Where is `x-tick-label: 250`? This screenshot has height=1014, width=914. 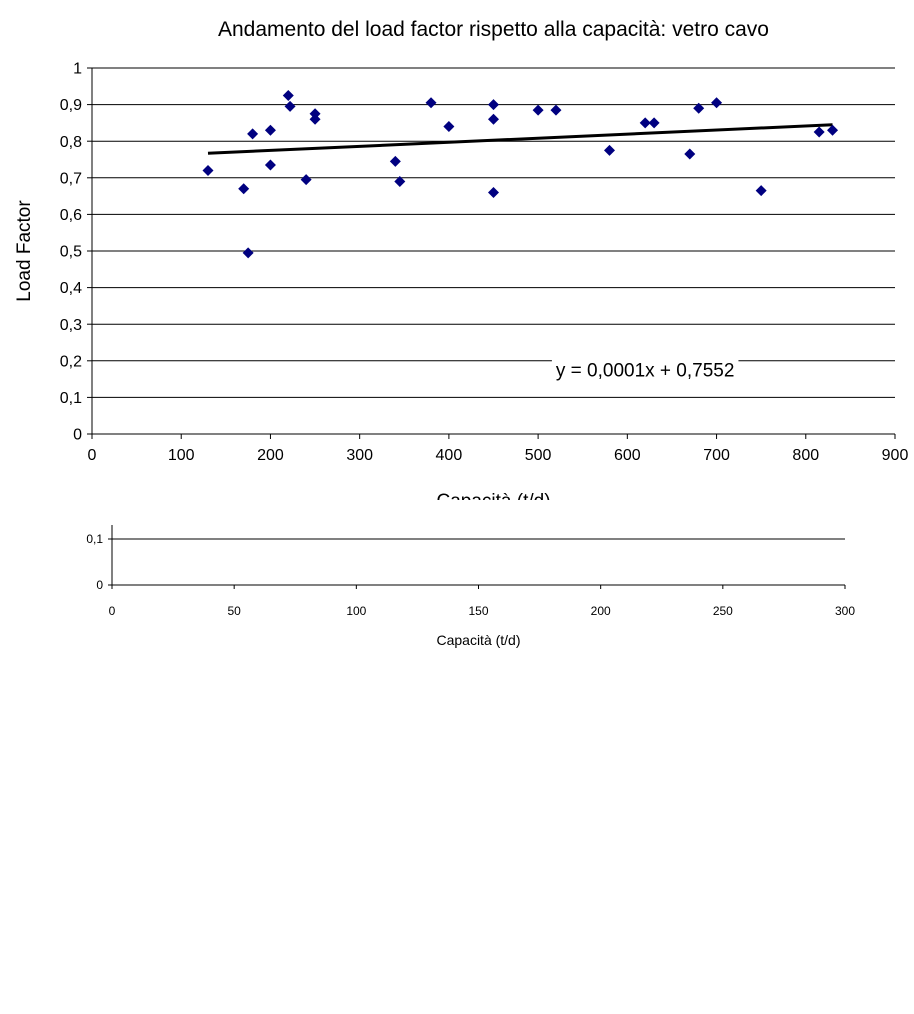 x-tick-label: 250 is located at coordinates (723, 611).